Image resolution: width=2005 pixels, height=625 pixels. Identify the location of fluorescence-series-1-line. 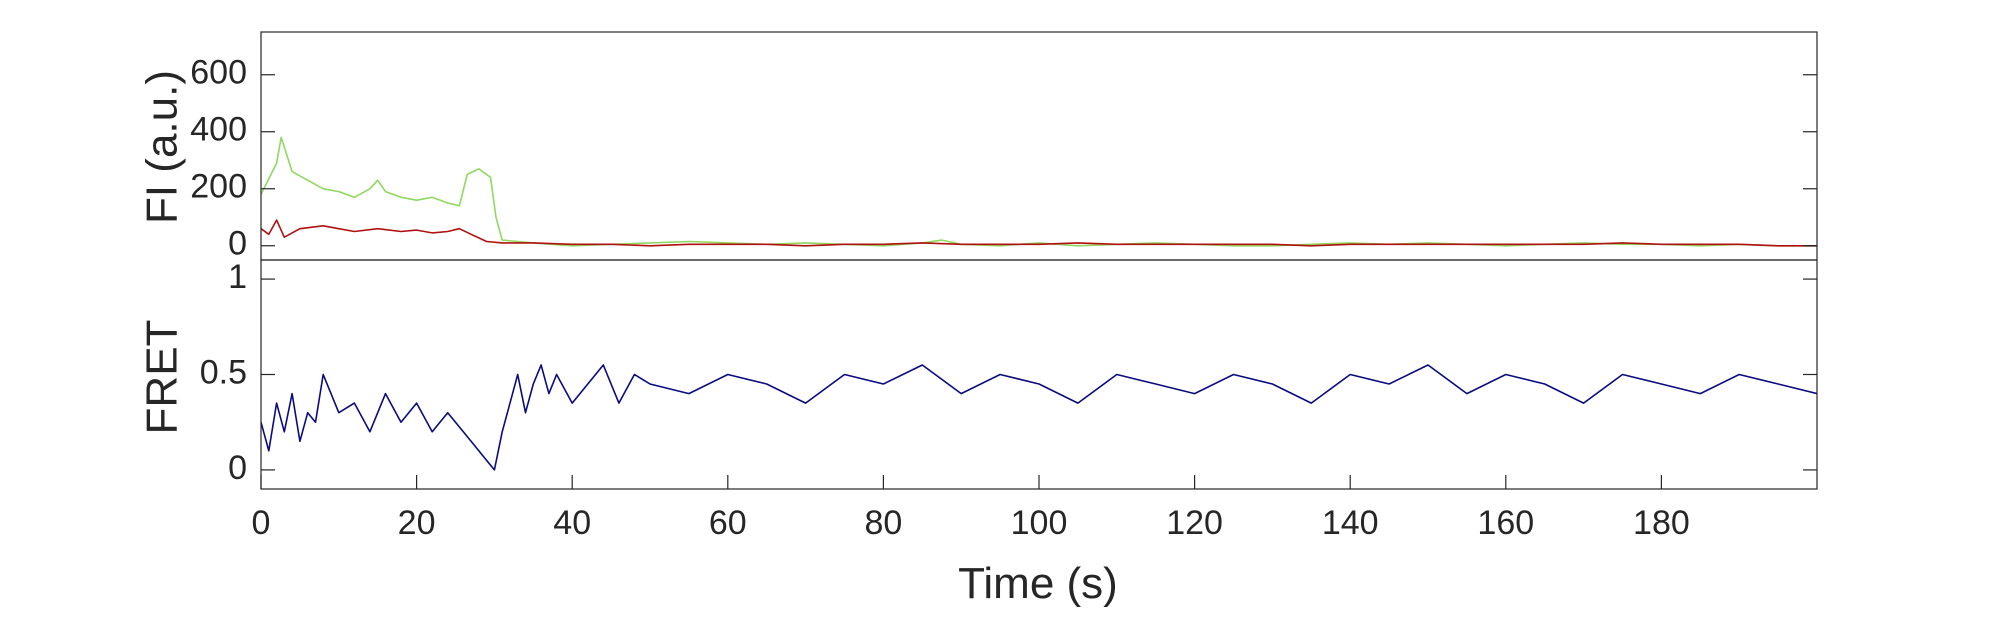
(1039, 233).